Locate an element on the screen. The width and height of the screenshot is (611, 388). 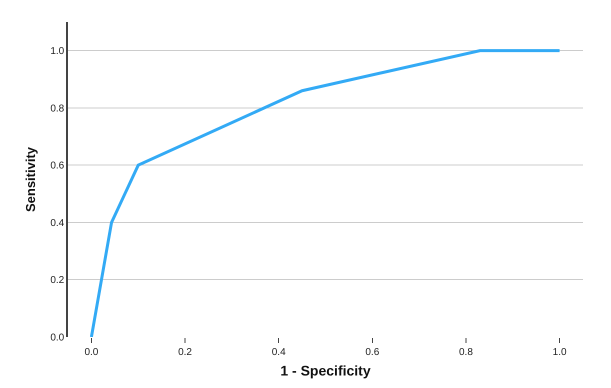
x-tick-label: 0.0 is located at coordinates (91, 352).